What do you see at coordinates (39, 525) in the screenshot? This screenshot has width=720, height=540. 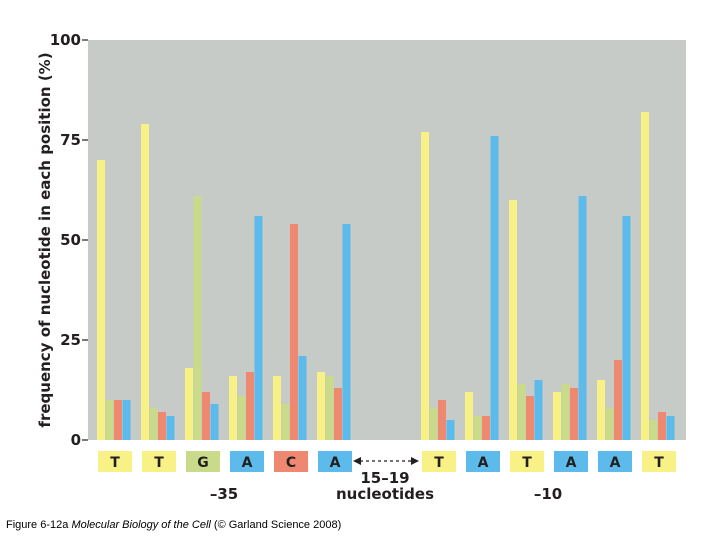 I see `caption-prefix: Figure 6-12a` at bounding box center [39, 525].